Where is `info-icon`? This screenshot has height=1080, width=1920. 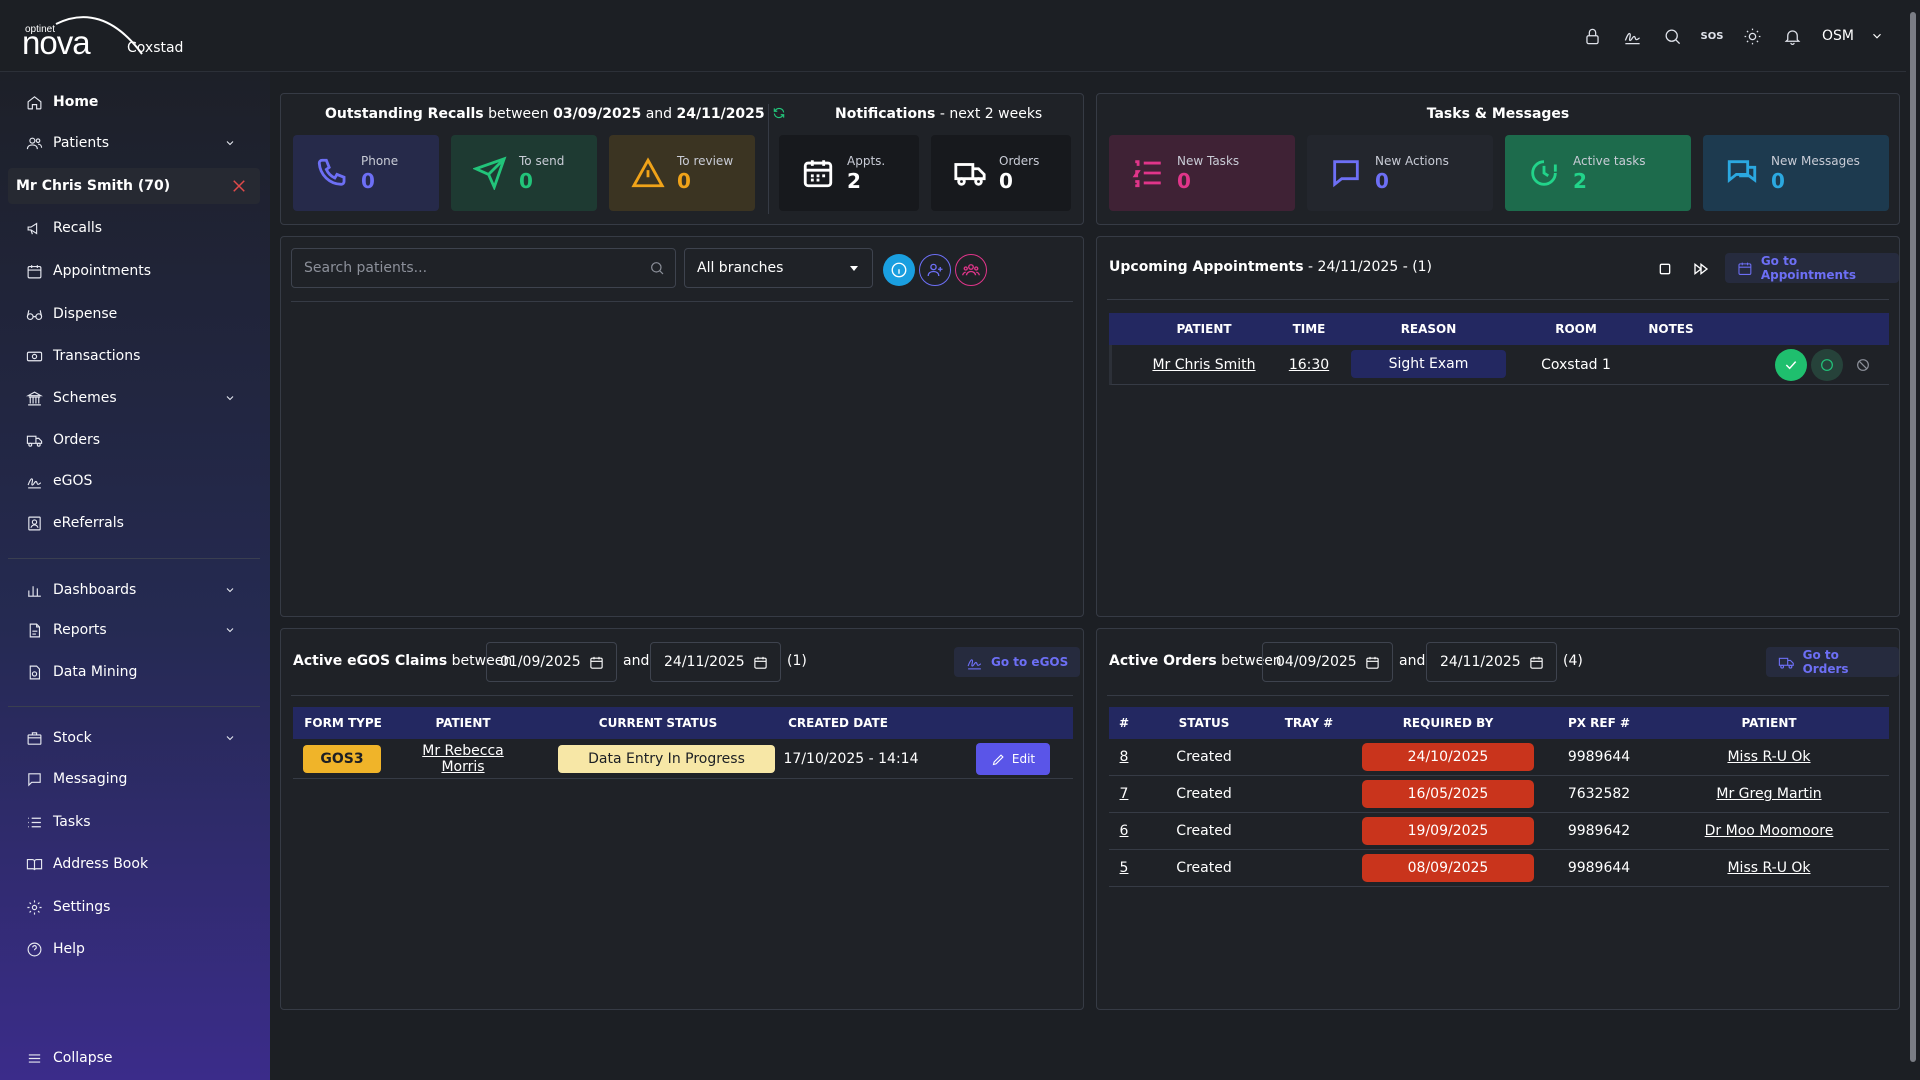
info-icon is located at coordinates (899, 270).